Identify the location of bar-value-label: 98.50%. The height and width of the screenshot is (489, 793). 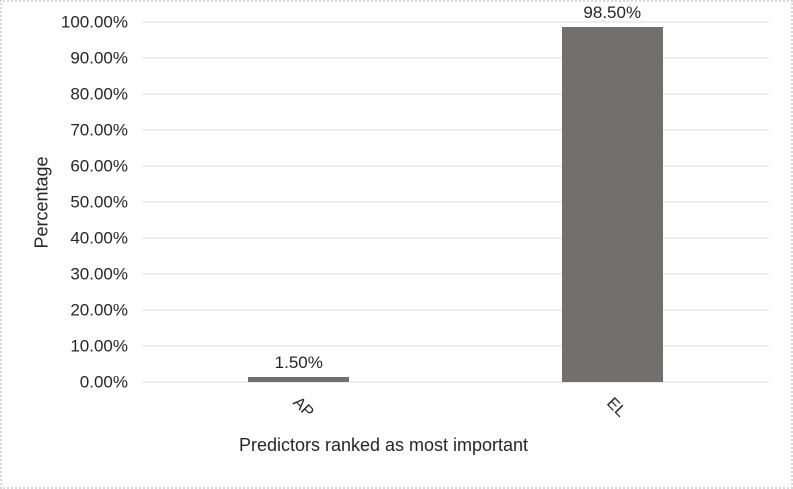
(612, 13).